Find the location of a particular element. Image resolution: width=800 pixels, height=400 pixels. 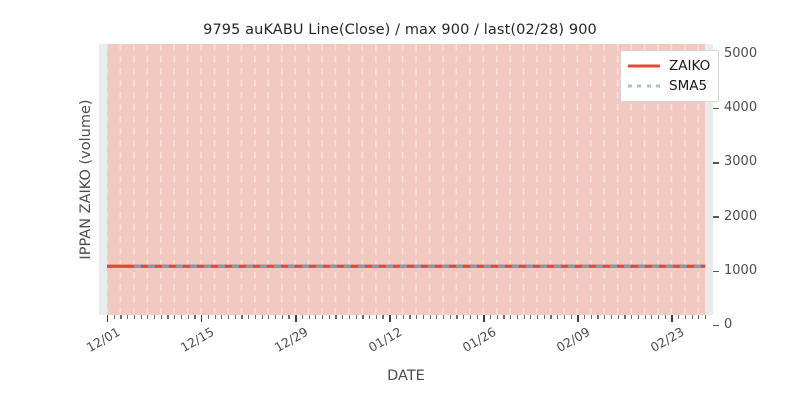

legend-label-sma5: SMA5 is located at coordinates (688, 86).